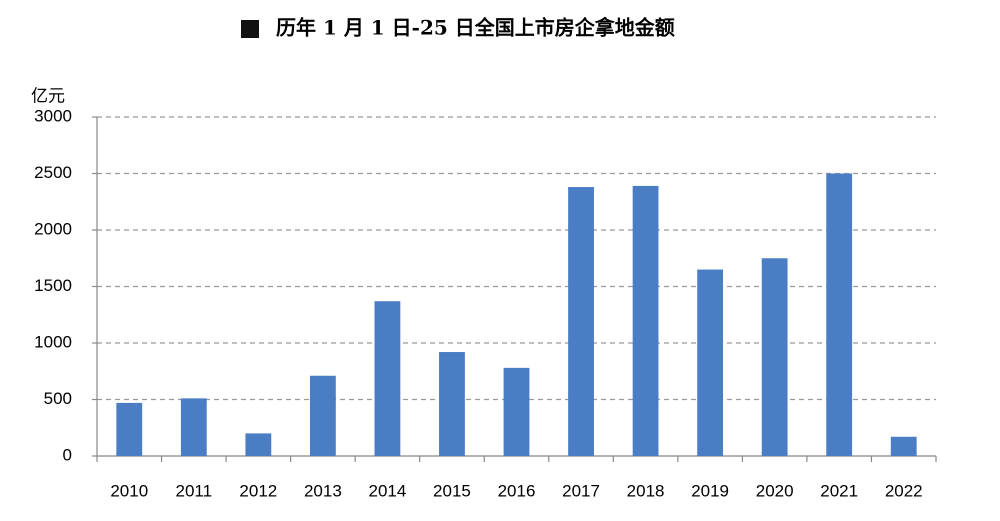 The width and height of the screenshot is (1000, 521). Describe the element at coordinates (58, 398) in the screenshot. I see `y-tick-label: 500` at that location.